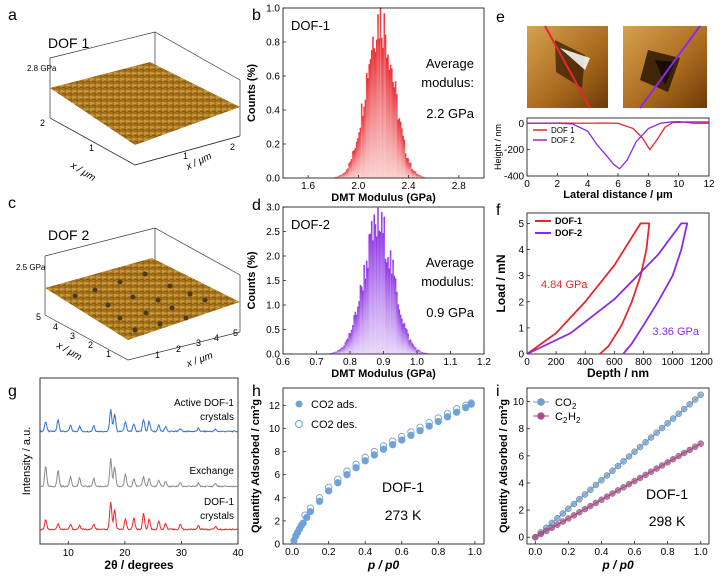 The height and width of the screenshot is (576, 723). What do you see at coordinates (667, 521) in the screenshot?
I see `chart-label: 298 K` at bounding box center [667, 521].